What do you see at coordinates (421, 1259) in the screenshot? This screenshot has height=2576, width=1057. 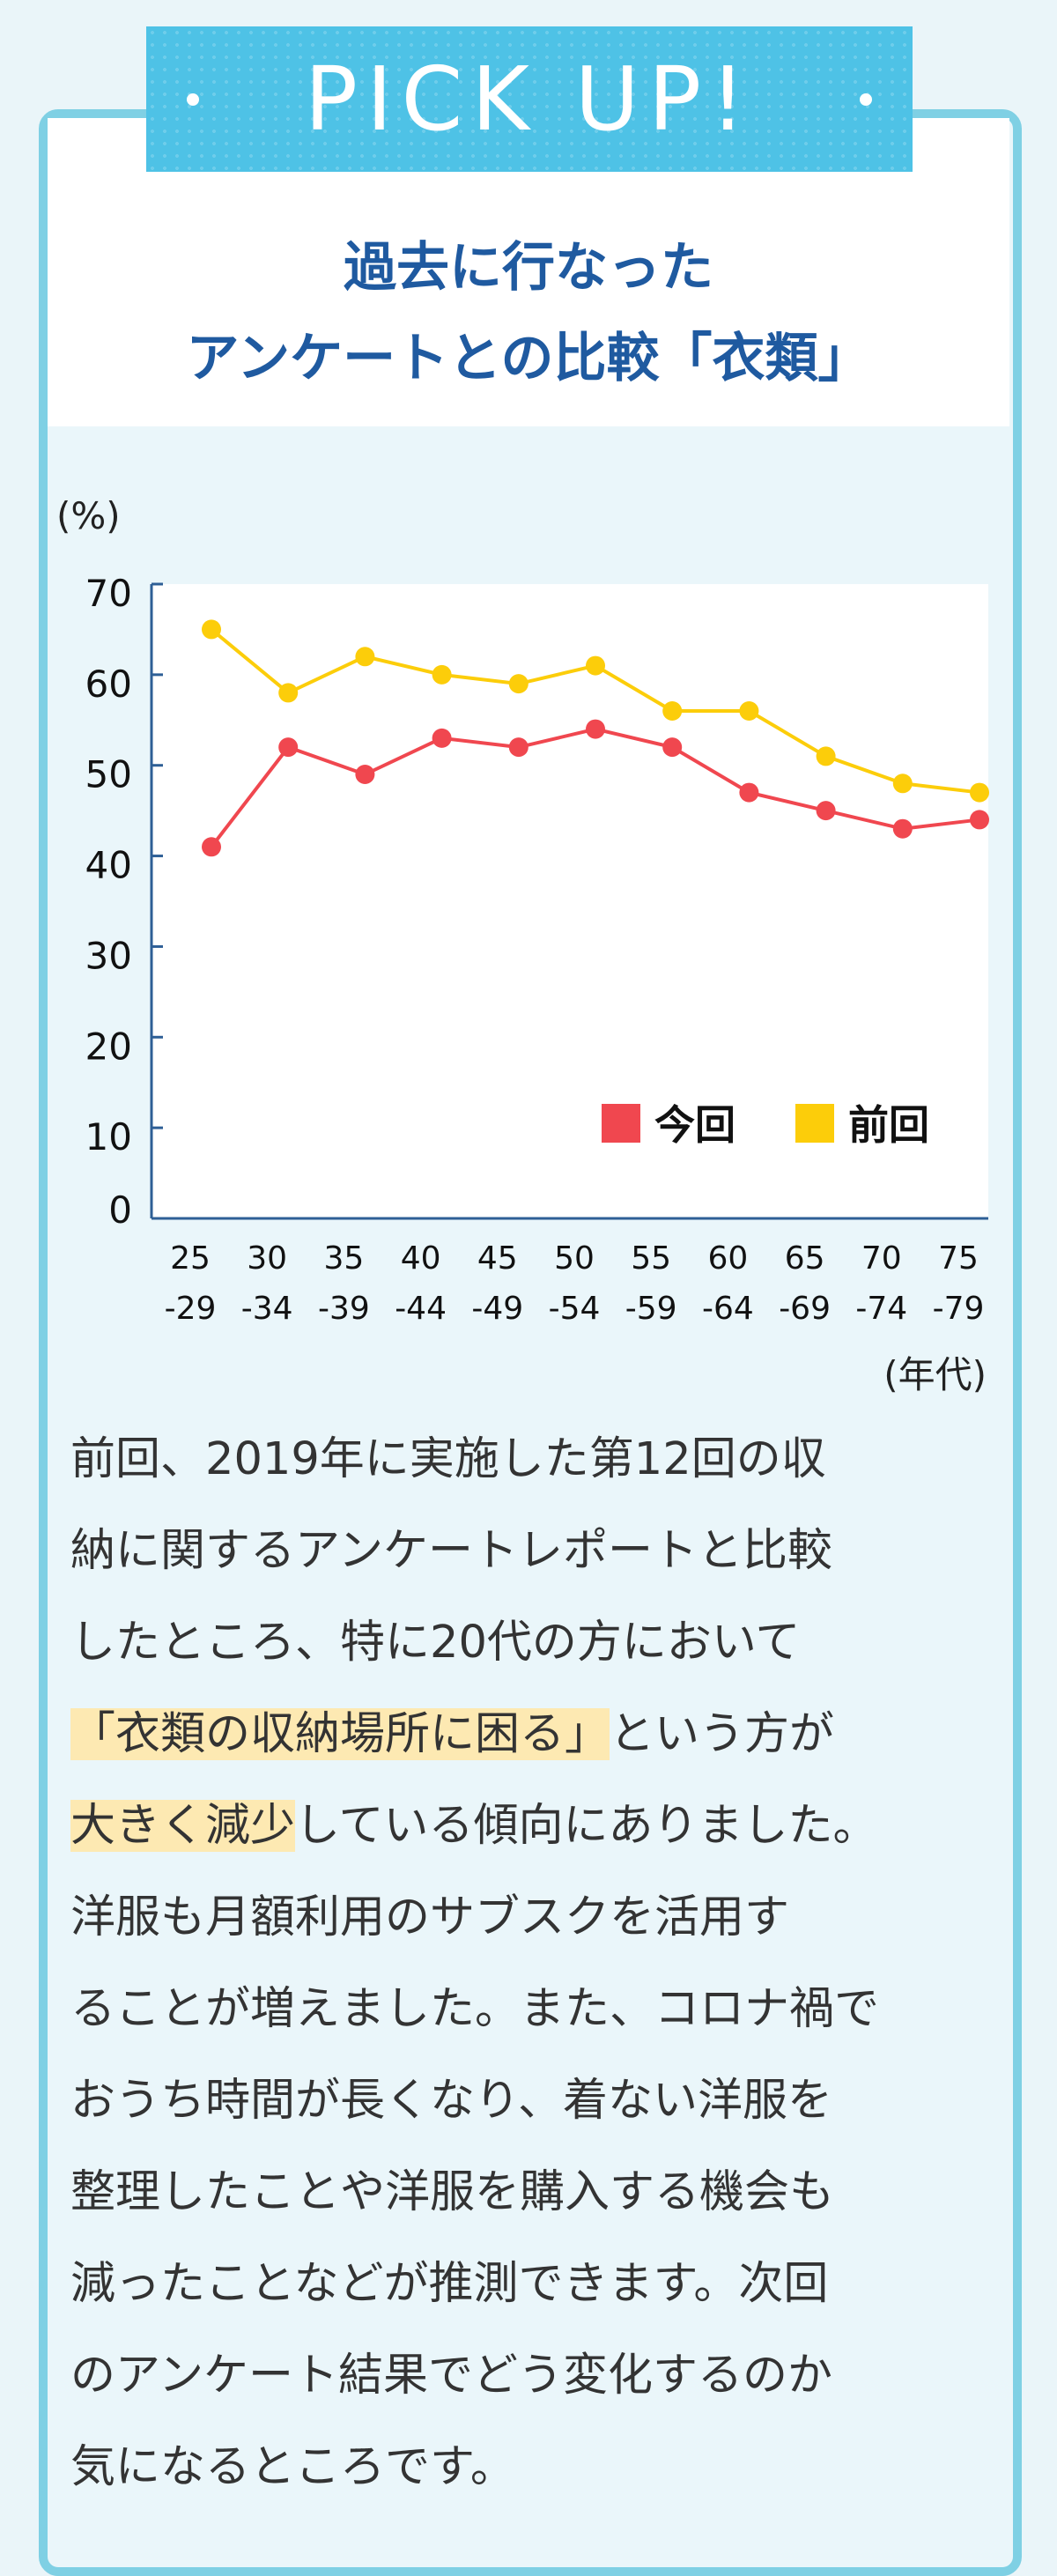 I see `x-tick-label: 40` at bounding box center [421, 1259].